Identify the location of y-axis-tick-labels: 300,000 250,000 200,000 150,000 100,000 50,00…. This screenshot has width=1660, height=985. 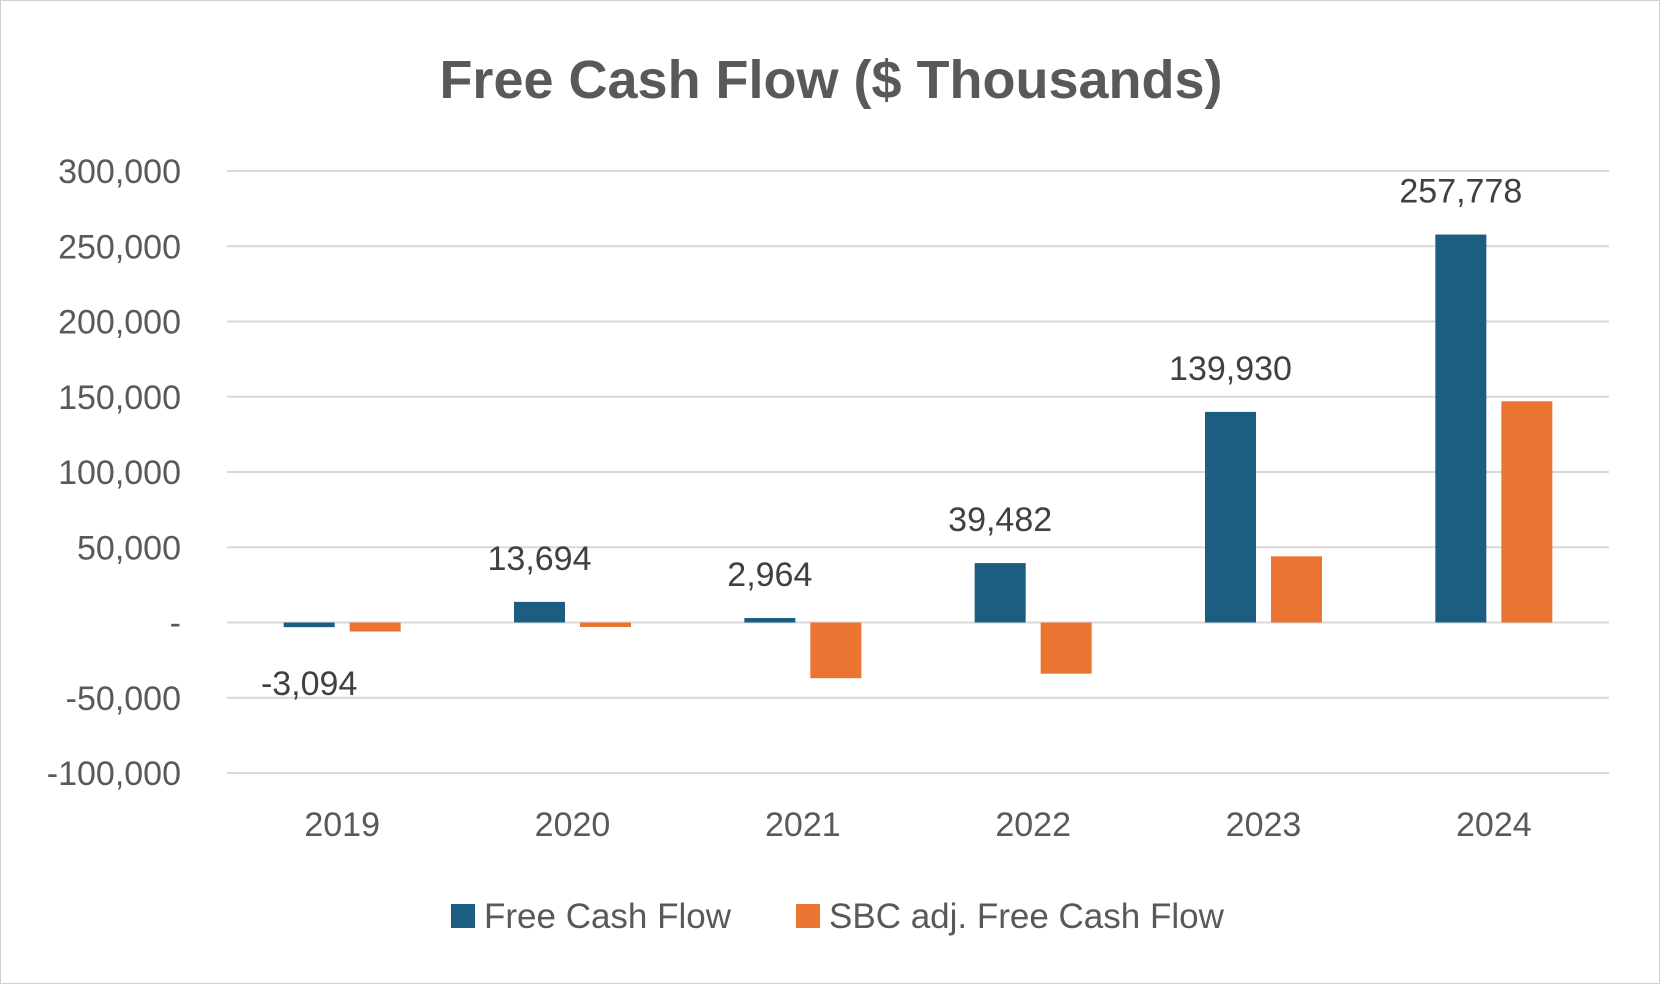
(114, 473).